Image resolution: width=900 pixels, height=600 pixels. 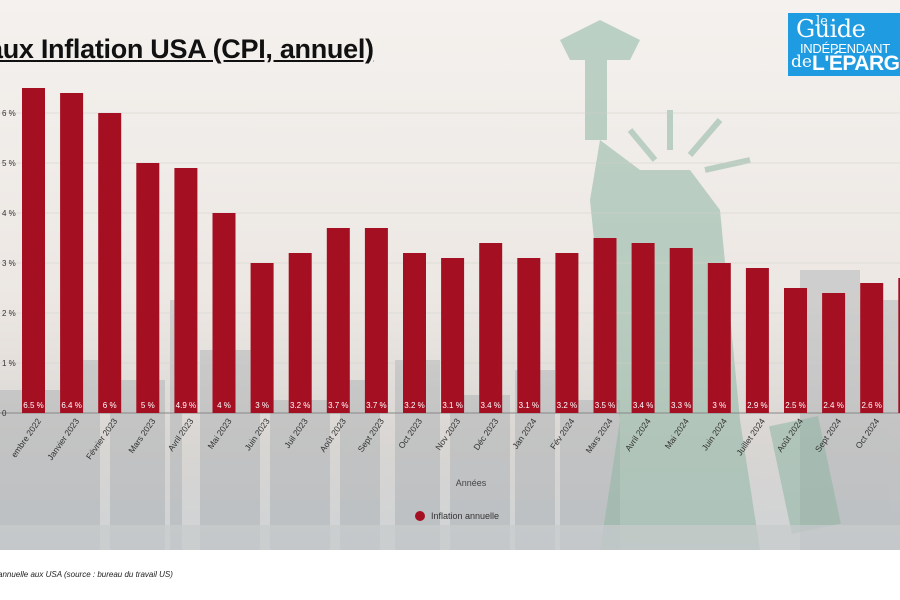 What do you see at coordinates (333, 435) in the screenshot?
I see `x-tick-label: Août 2023` at bounding box center [333, 435].